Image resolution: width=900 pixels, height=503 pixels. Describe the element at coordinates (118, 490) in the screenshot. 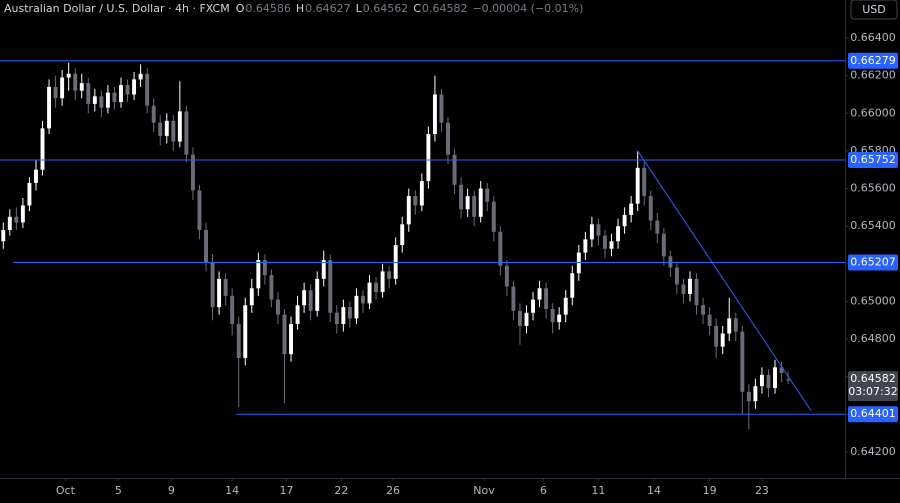

I see `x-tick-label: 5` at that location.